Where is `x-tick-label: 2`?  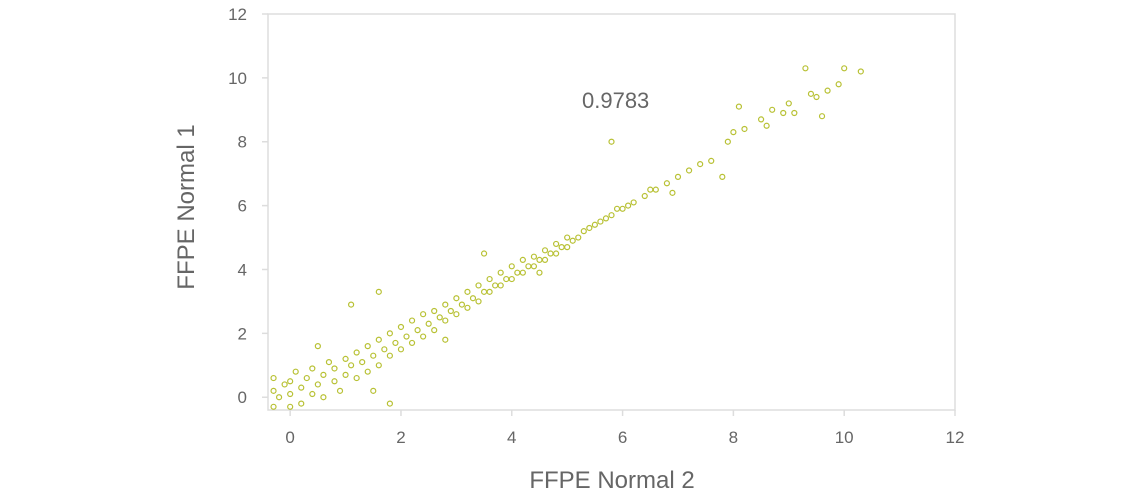 x-tick-label: 2 is located at coordinates (400, 437).